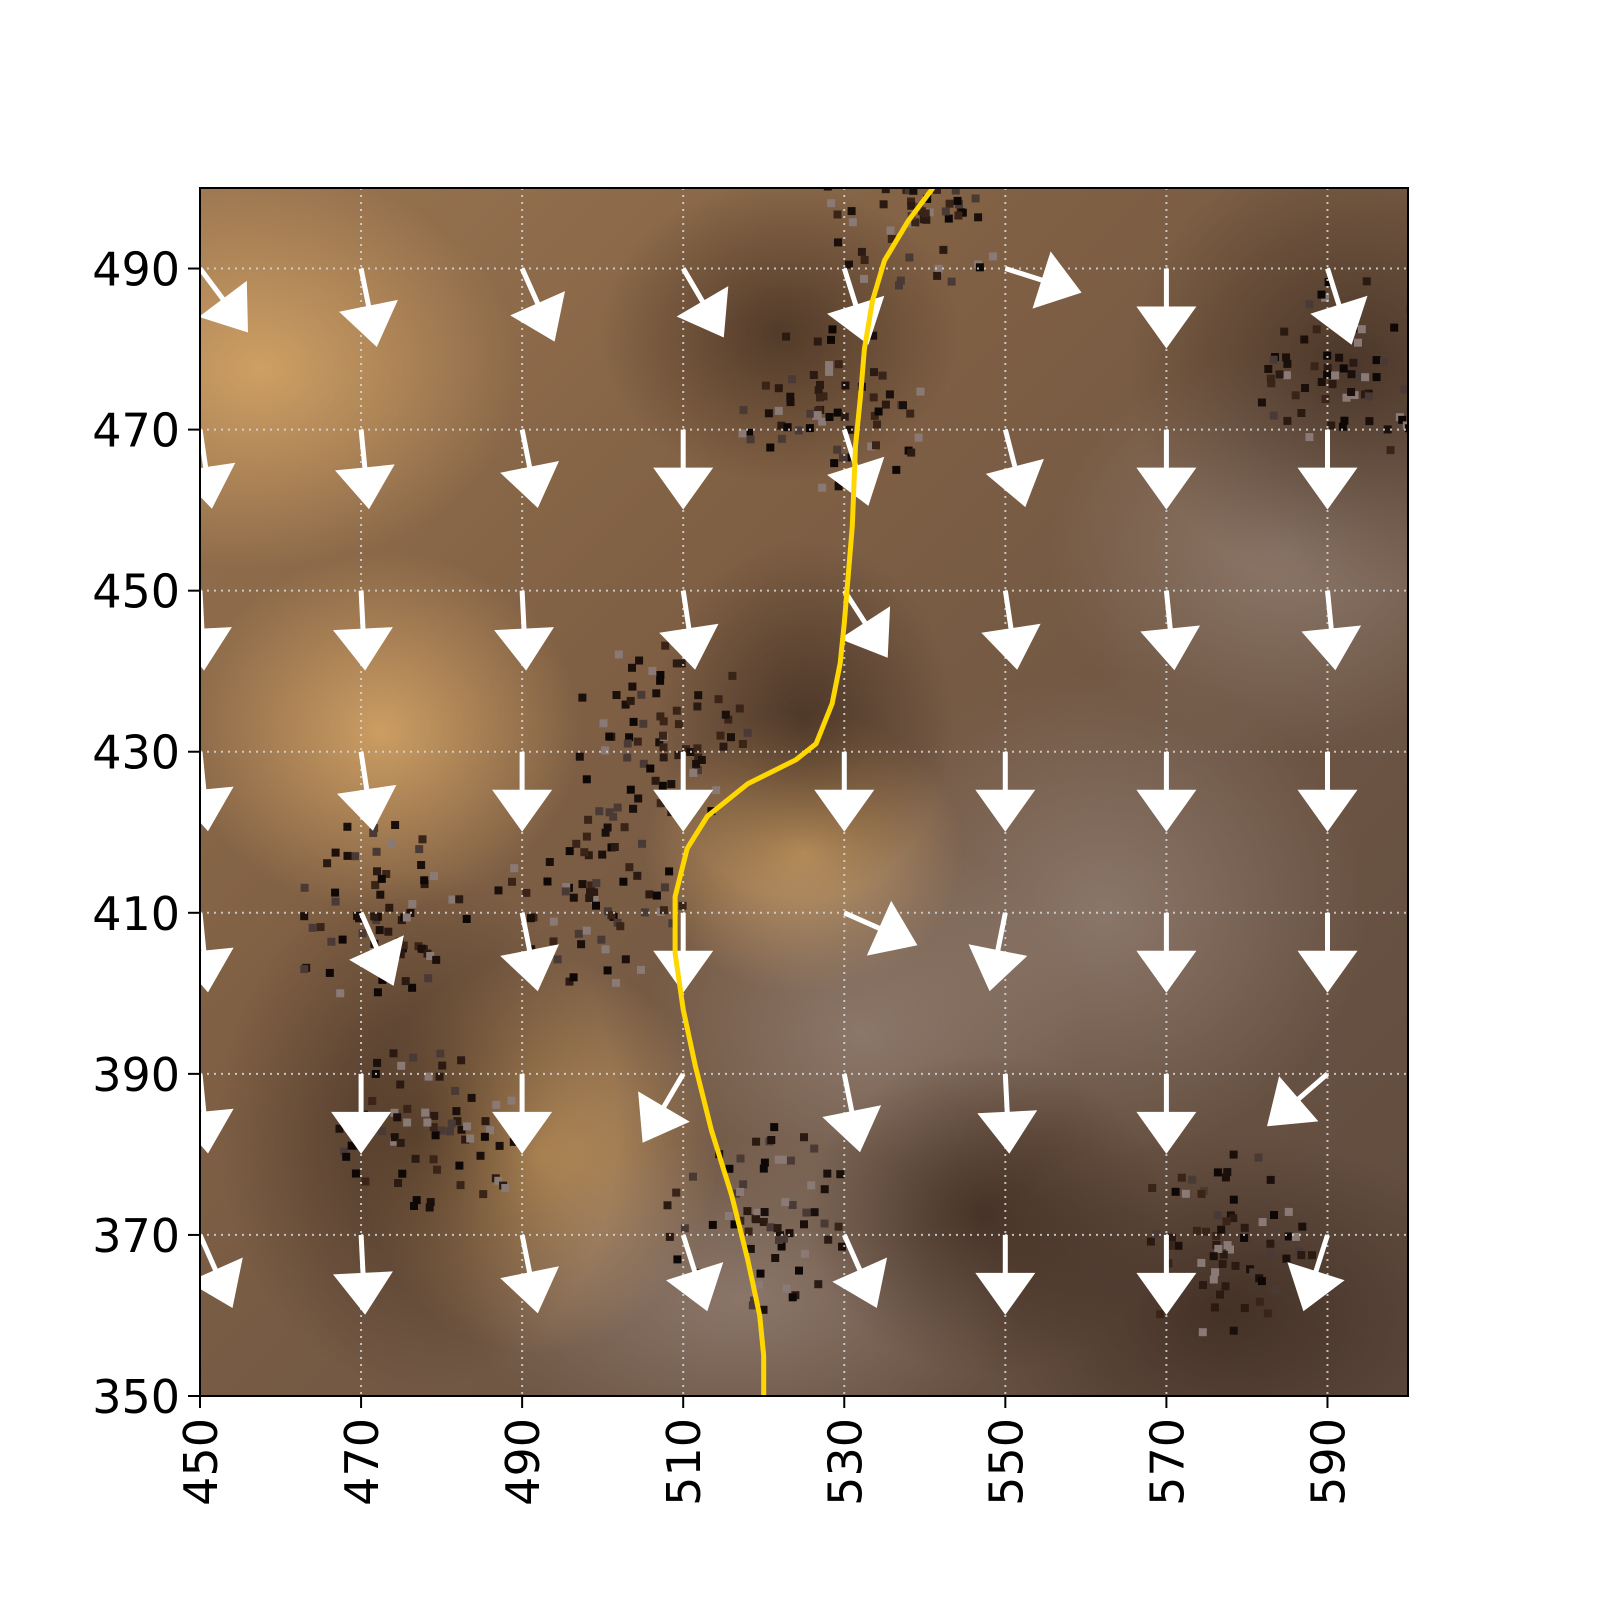 The height and width of the screenshot is (1600, 1600). Describe the element at coordinates (1167, 1462) in the screenshot. I see `x-tick-label: 570` at that location.